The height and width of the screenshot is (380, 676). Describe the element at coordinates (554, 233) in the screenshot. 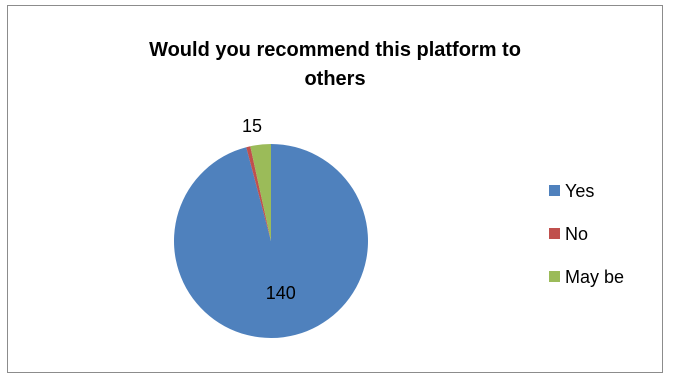

I see `legend-swatch-no` at that location.